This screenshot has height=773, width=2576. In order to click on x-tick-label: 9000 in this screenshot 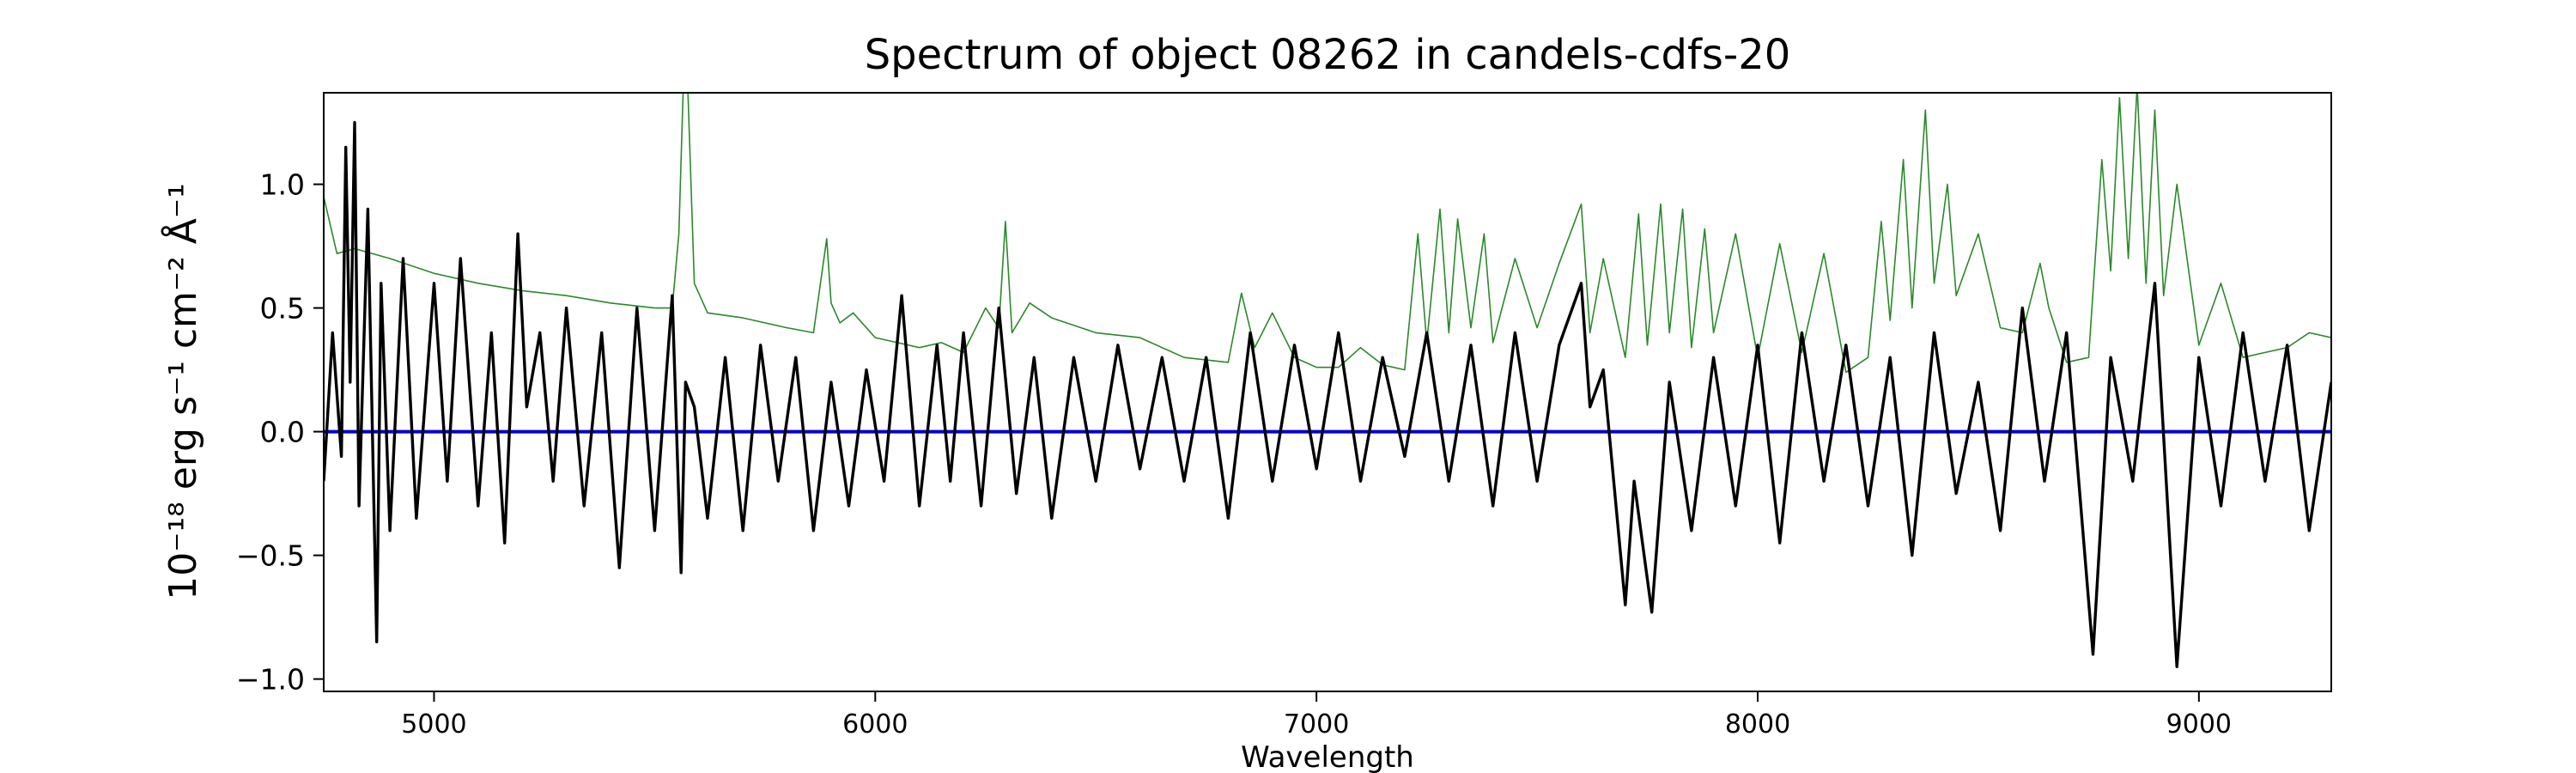, I will do `click(2199, 724)`.